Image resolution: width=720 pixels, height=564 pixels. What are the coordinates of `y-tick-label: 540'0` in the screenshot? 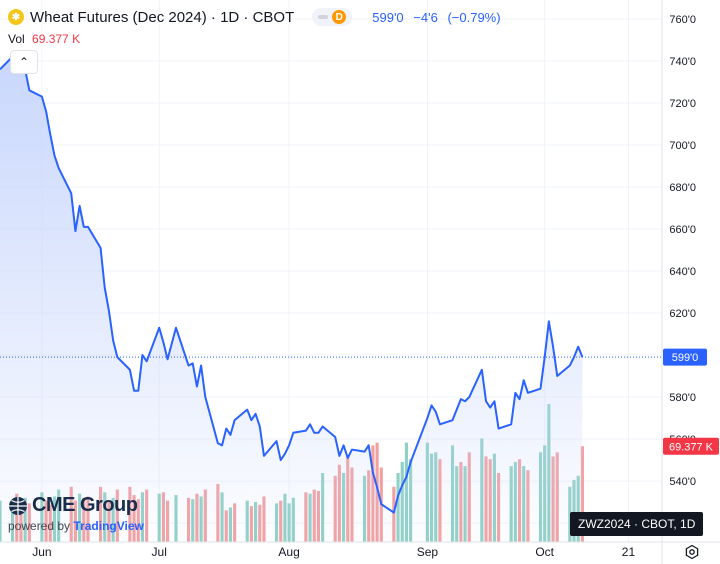 It's located at (682, 482).